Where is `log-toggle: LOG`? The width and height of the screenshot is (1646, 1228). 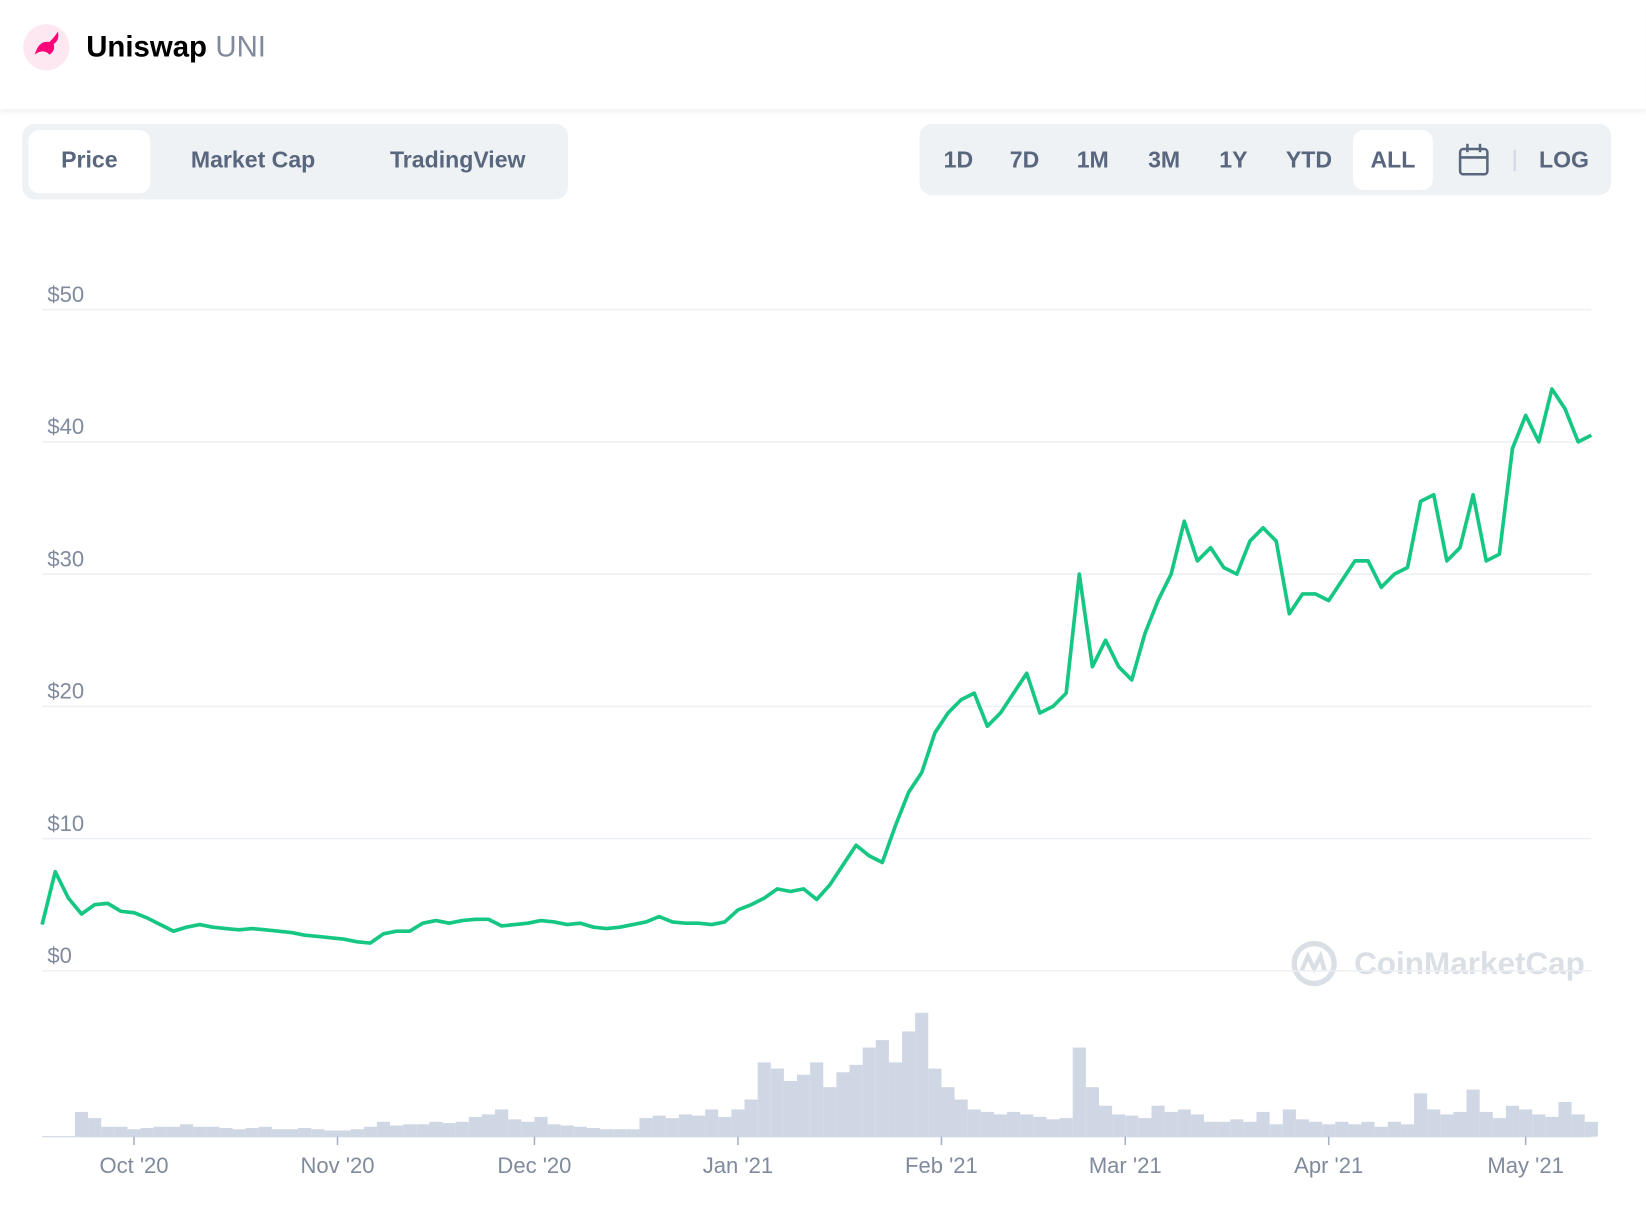 log-toggle: LOG is located at coordinates (1564, 160).